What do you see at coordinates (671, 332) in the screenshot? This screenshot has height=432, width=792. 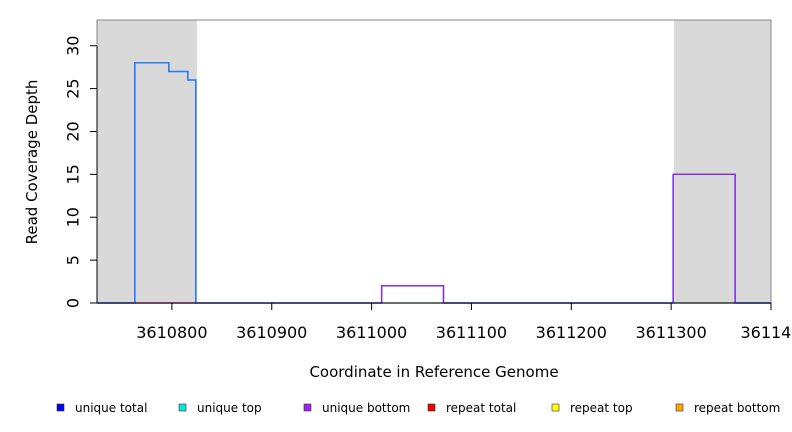 I see `x-tick-label: 3611300` at bounding box center [671, 332].